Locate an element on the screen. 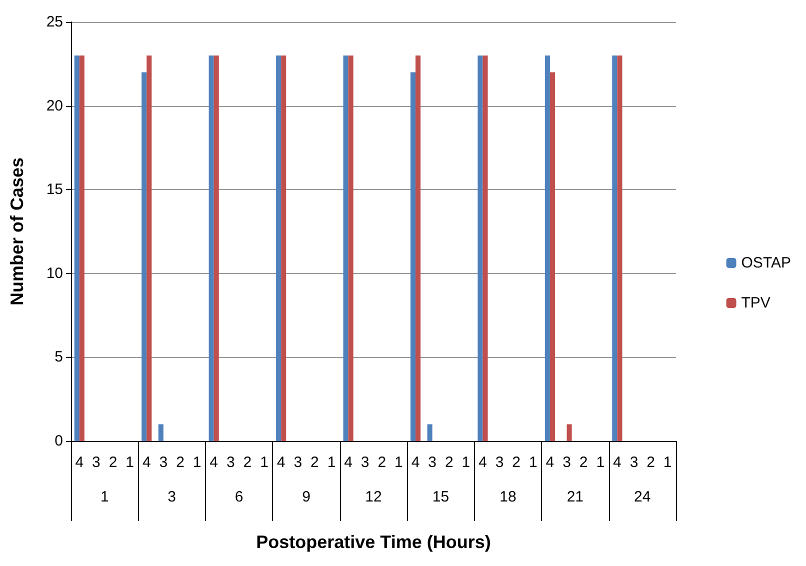 This screenshot has height=566, width=806. text: 3 is located at coordinates (172, 497).